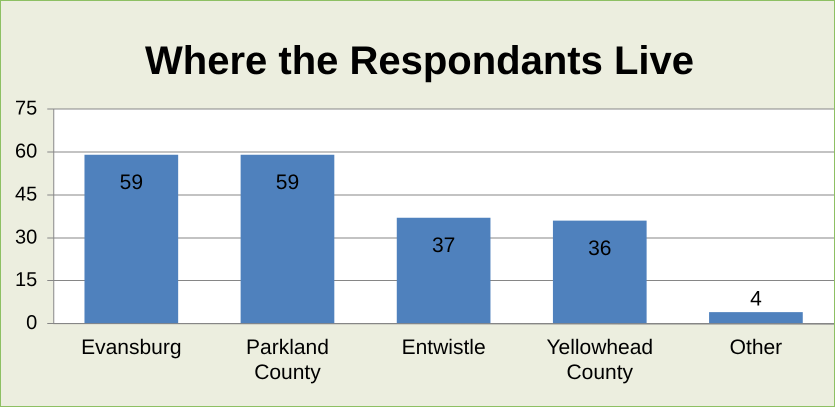 The width and height of the screenshot is (835, 407). Describe the element at coordinates (32, 323) in the screenshot. I see `y-tick-label: 0` at that location.